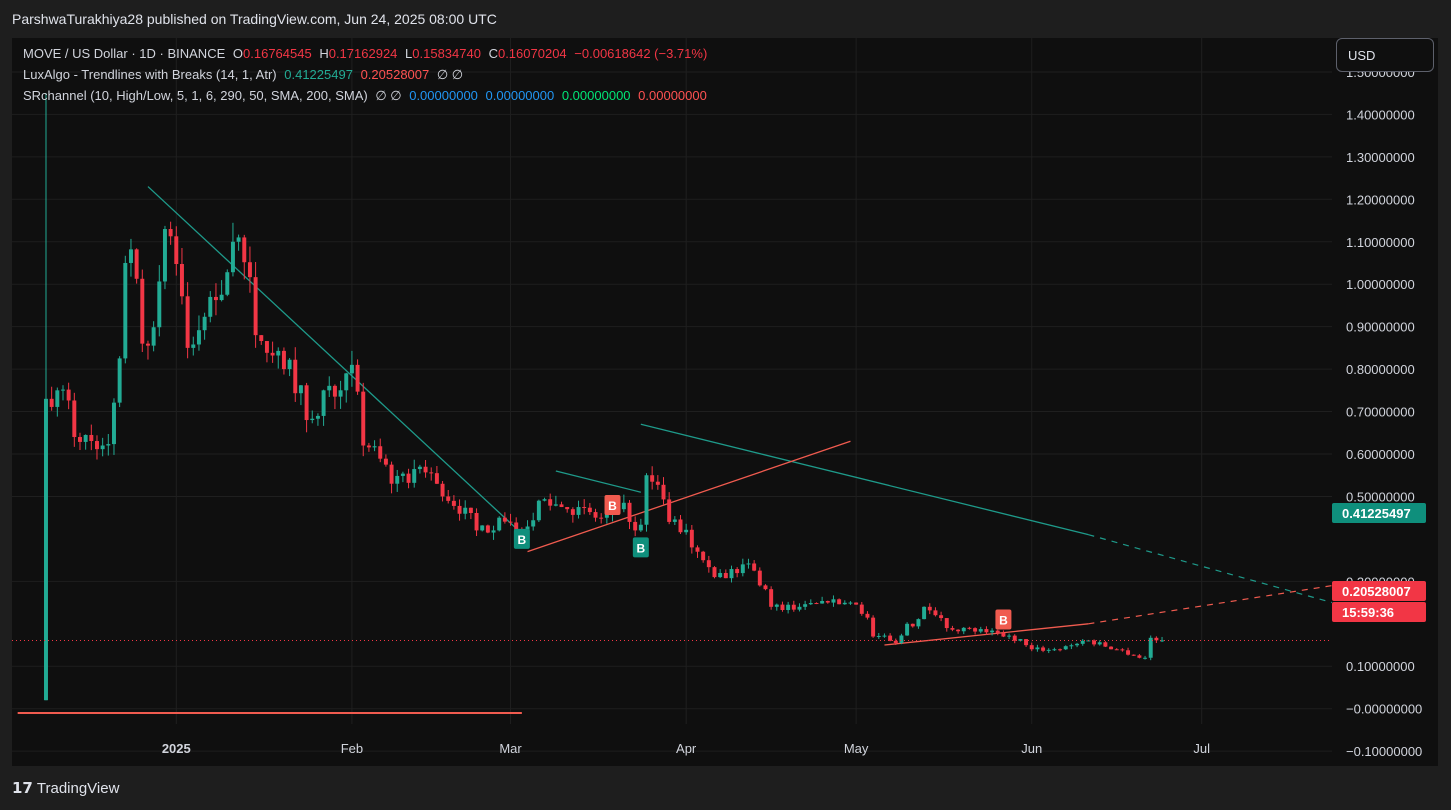 The width and height of the screenshot is (1451, 810). Describe the element at coordinates (1385, 55) in the screenshot. I see `currency-selector: USD` at that location.